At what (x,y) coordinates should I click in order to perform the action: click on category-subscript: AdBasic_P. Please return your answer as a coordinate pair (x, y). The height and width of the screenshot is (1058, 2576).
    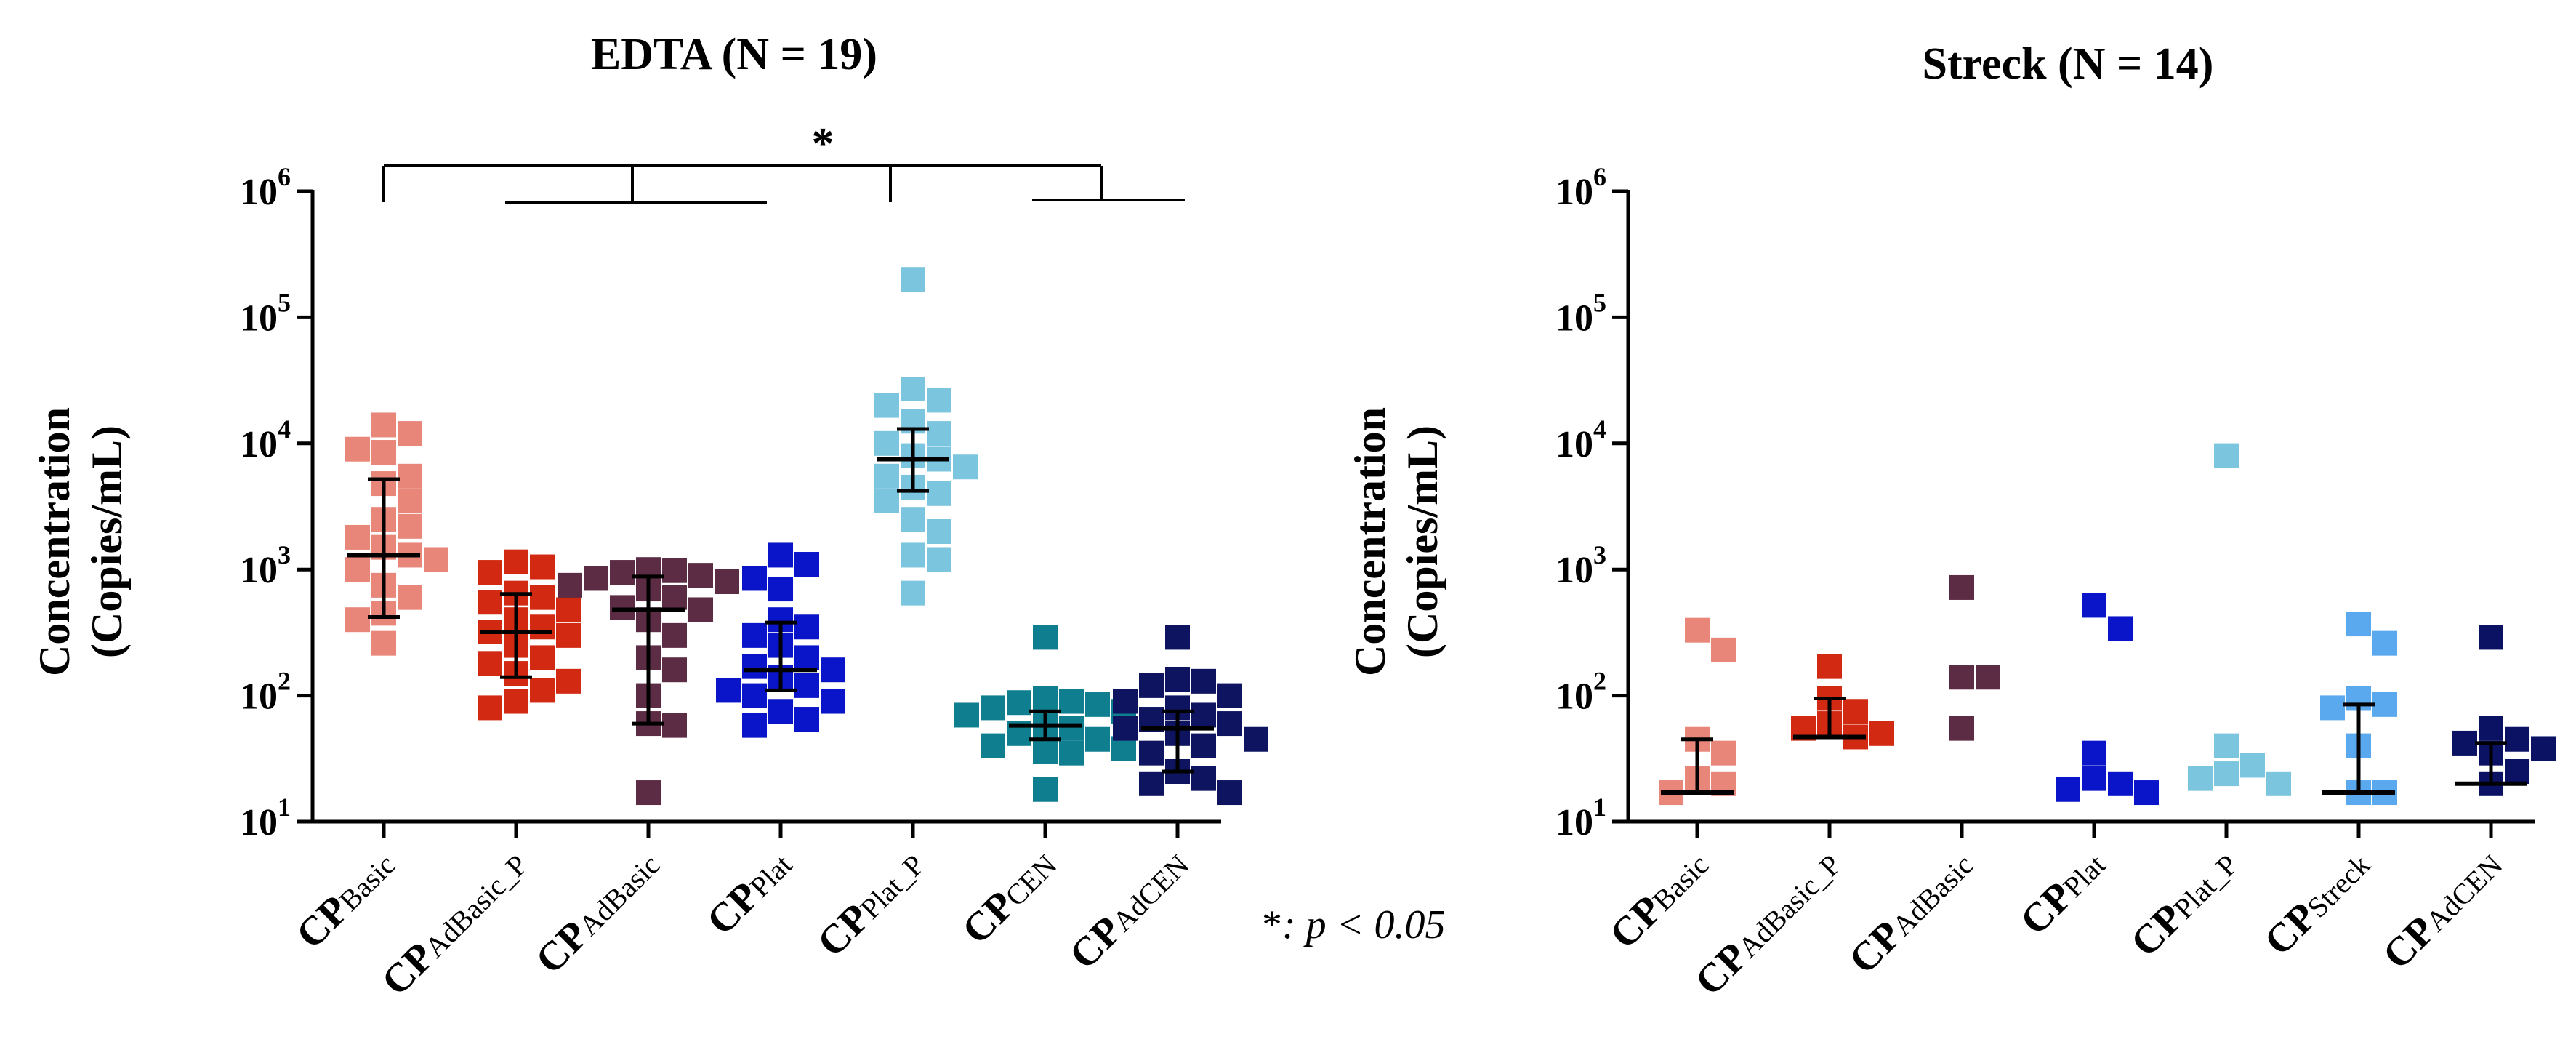
    Looking at the image, I should click on (476, 906).